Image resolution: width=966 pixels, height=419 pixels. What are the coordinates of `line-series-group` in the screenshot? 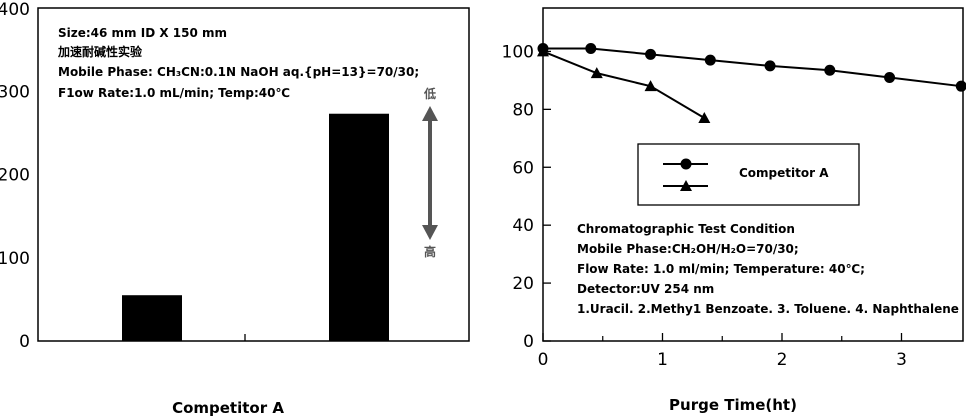 It's located at (751, 83).